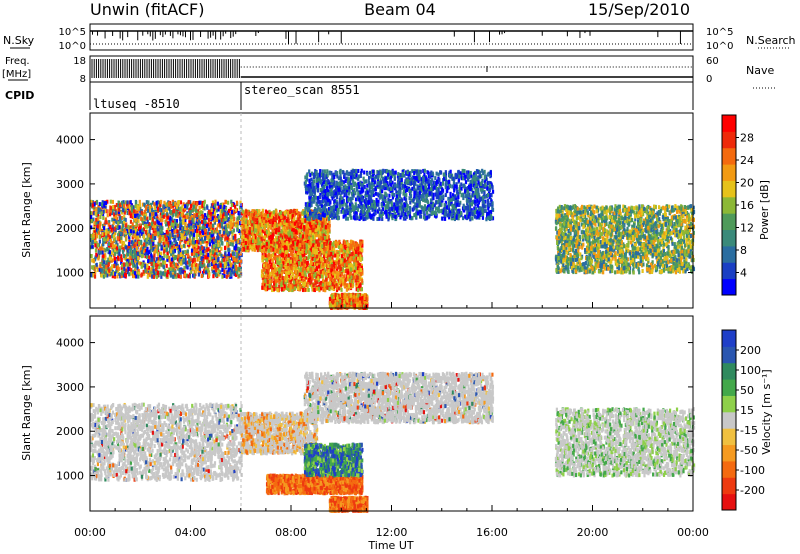  Describe the element at coordinates (771, 40) in the screenshot. I see `nsearch-label: N.Search` at that location.